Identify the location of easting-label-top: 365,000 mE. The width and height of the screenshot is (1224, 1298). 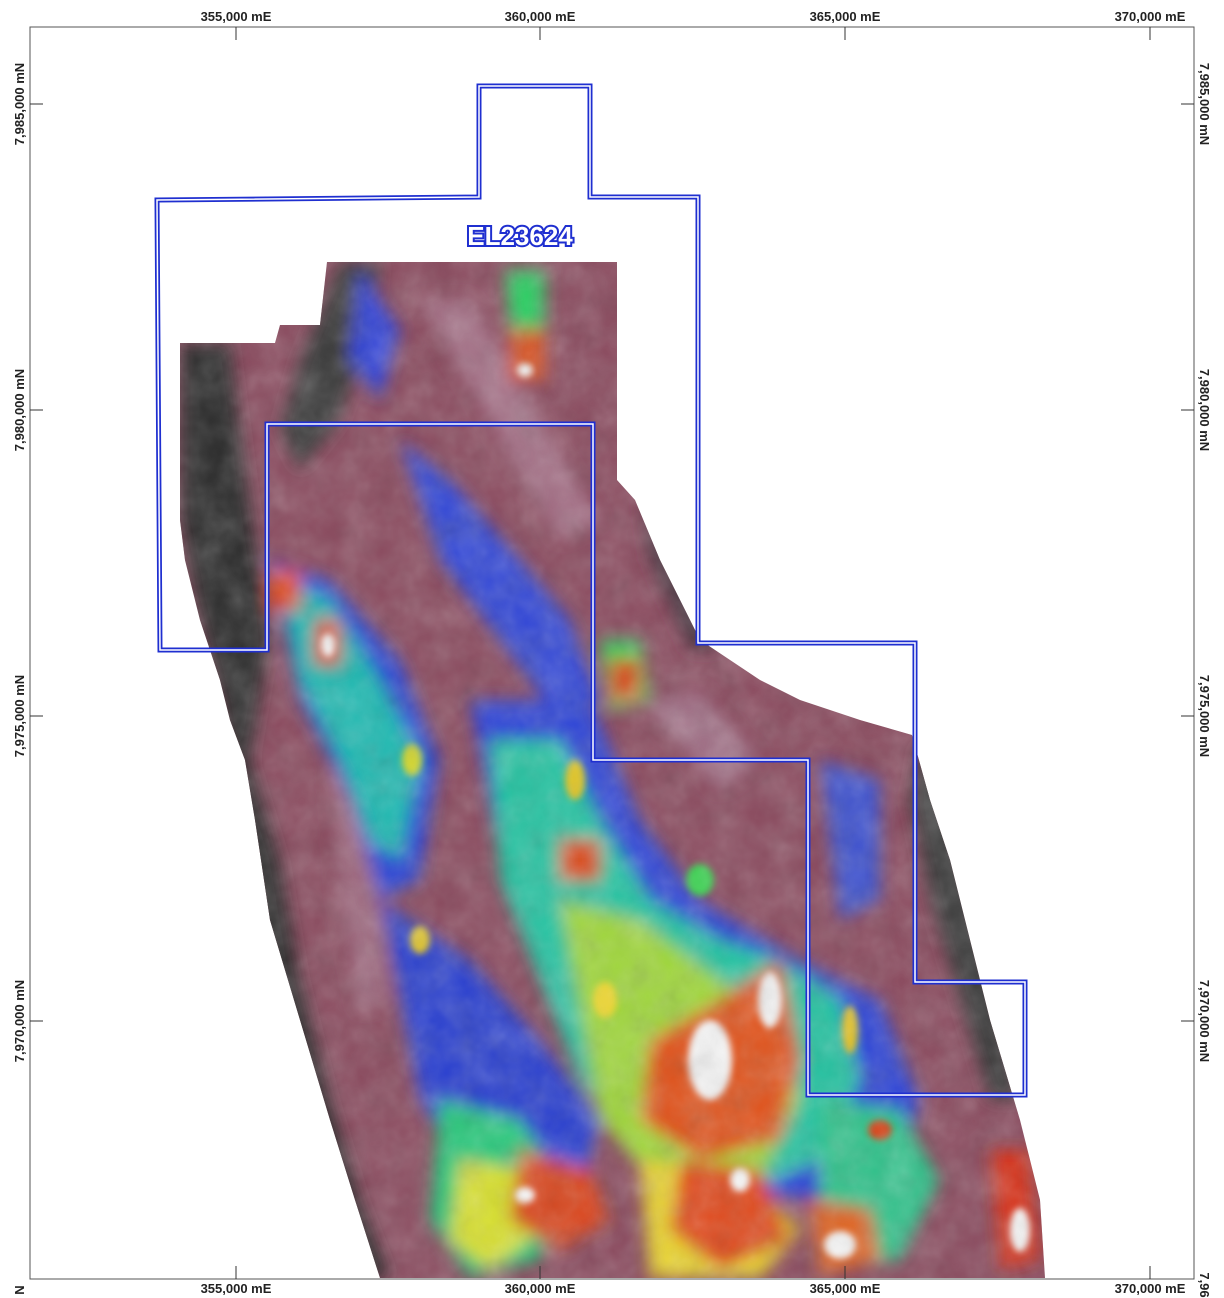
(845, 16).